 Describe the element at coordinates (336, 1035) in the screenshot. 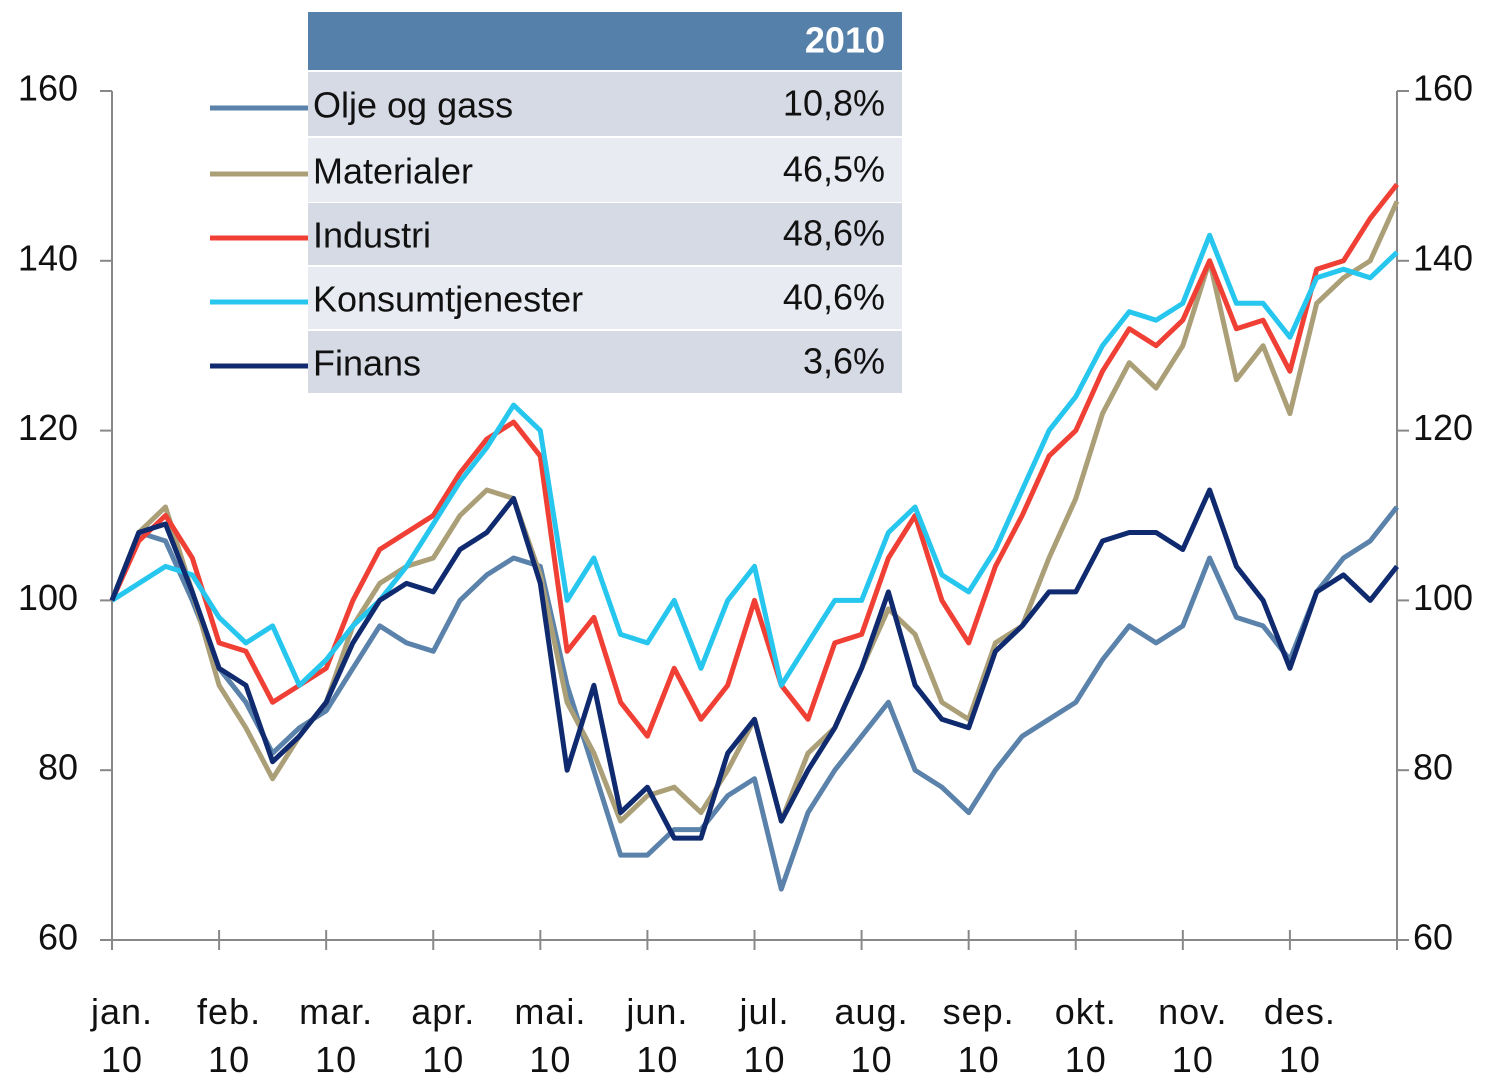

I see `x-tick-label: mar. 10` at that location.